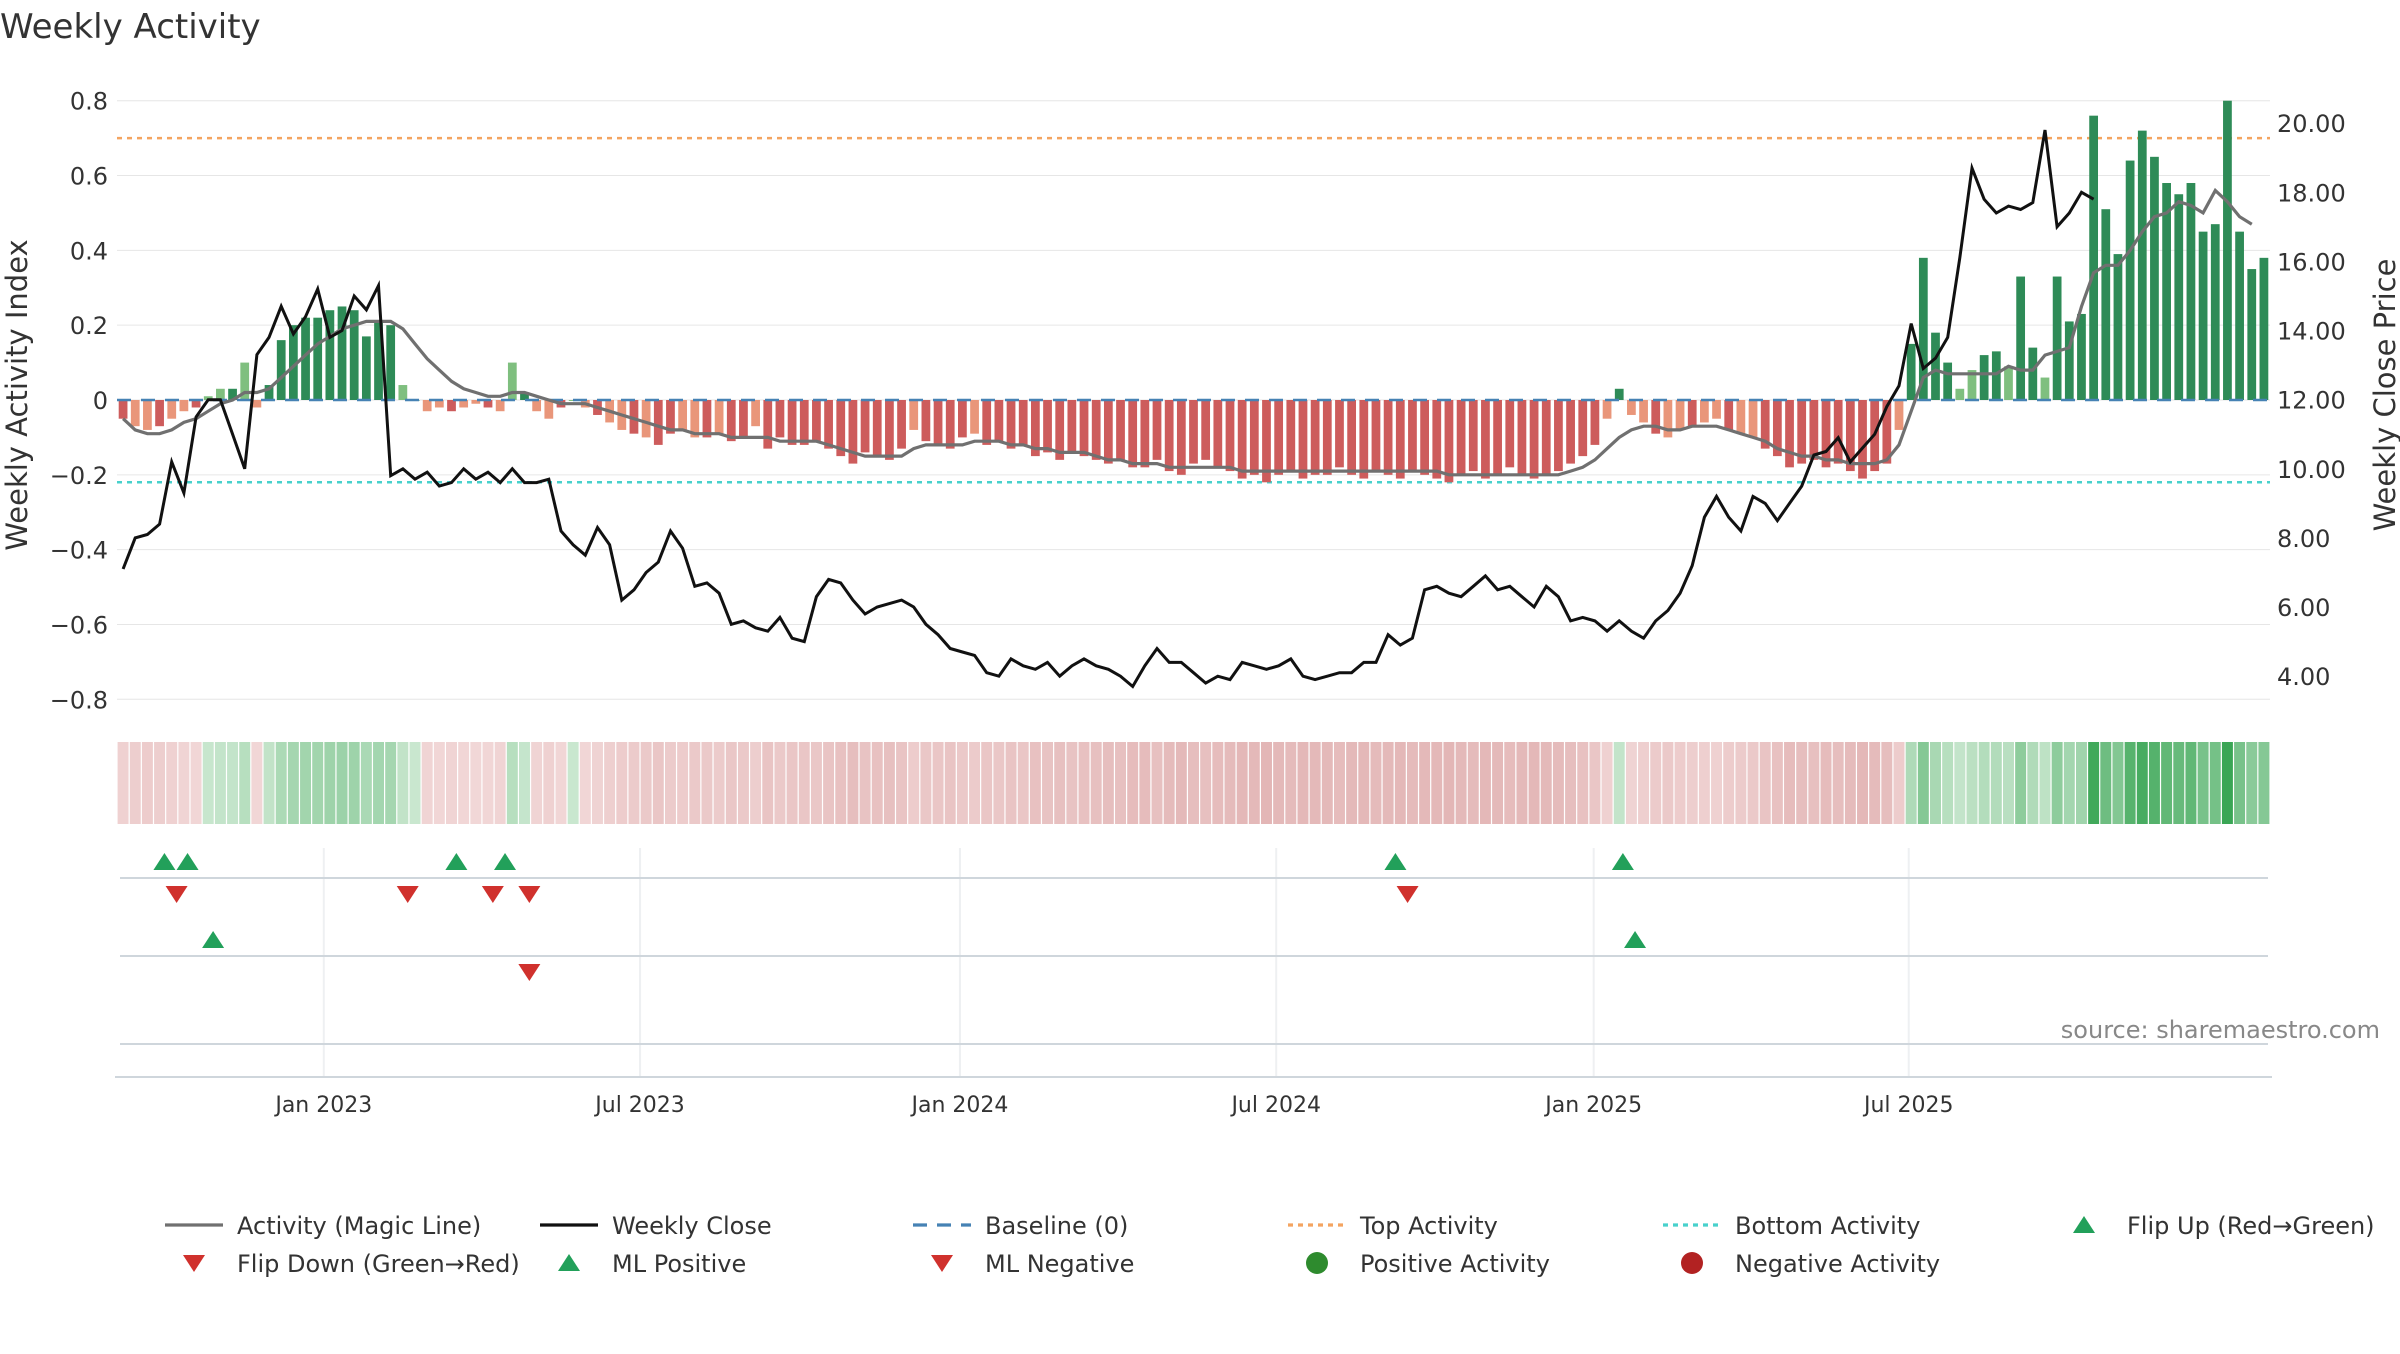 The image size is (2400, 1354). I want to click on x-tick-label: Jul 2025, so click(1908, 1105).